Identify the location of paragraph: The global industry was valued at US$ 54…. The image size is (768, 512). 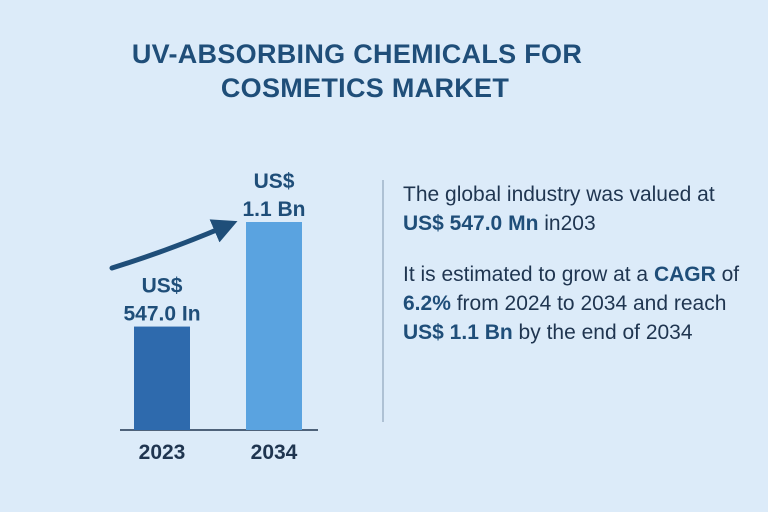
(573, 209).